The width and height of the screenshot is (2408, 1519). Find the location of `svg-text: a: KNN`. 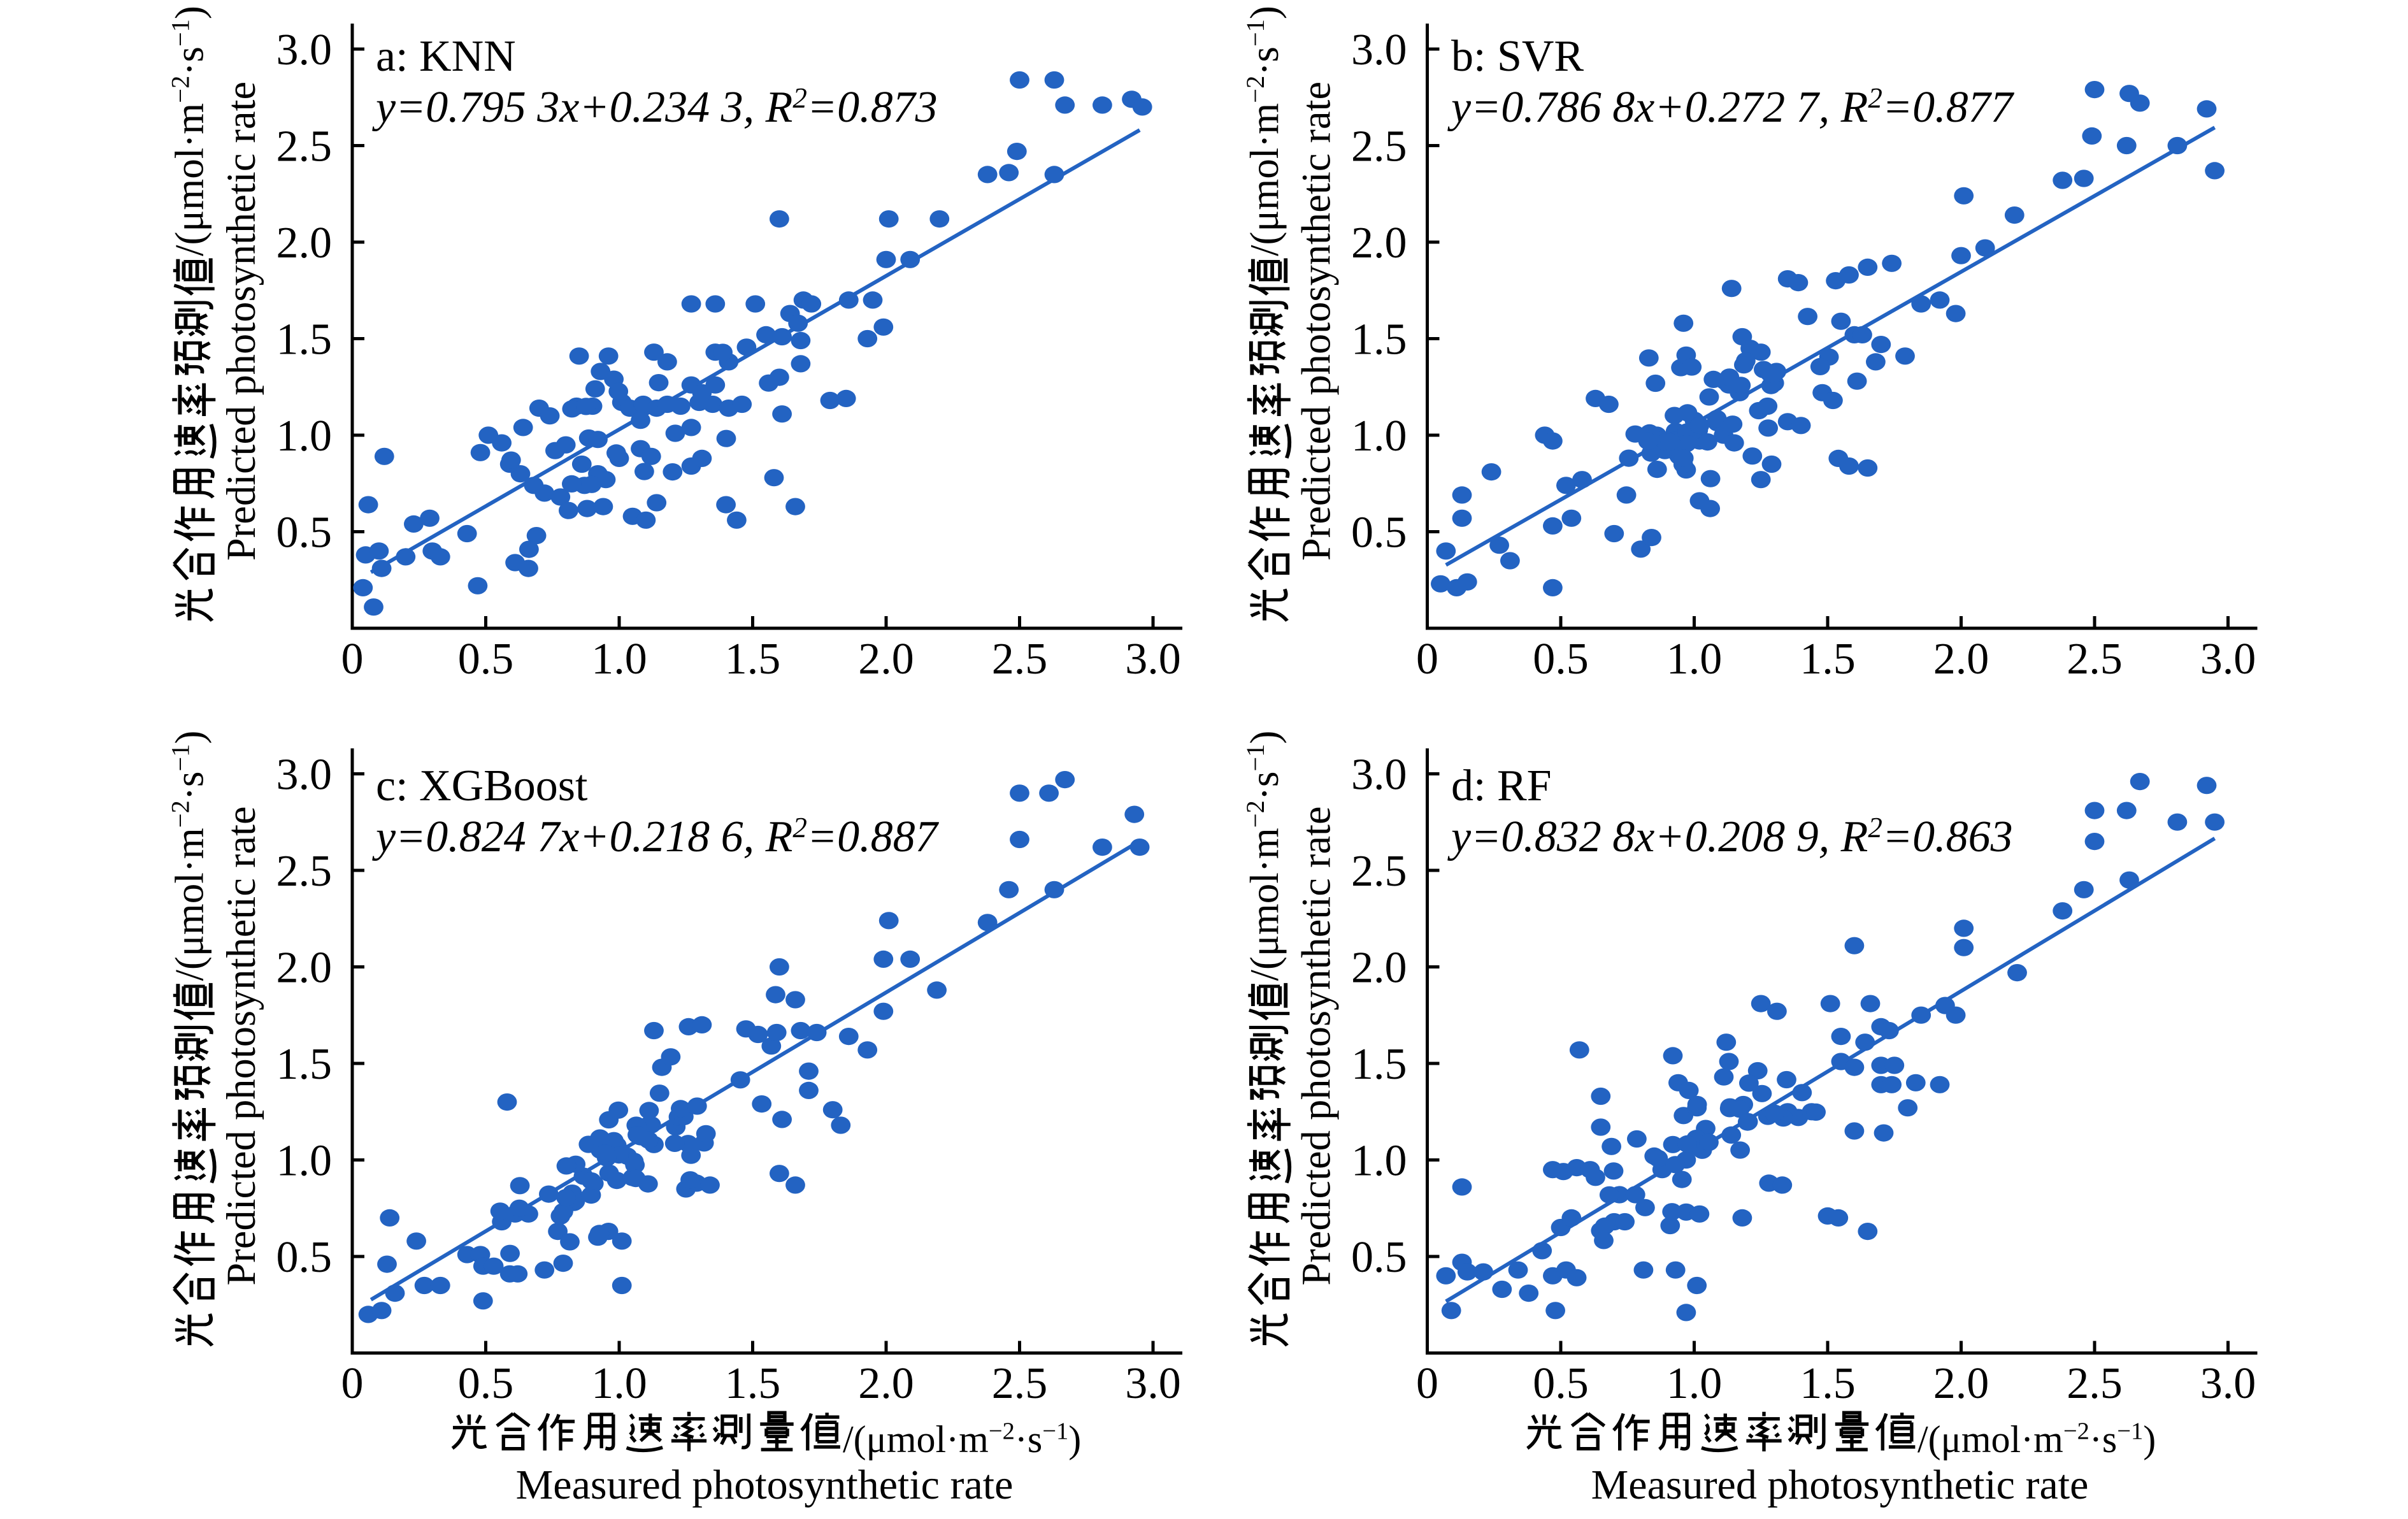

svg-text: a: KNN is located at coordinates (446, 57).